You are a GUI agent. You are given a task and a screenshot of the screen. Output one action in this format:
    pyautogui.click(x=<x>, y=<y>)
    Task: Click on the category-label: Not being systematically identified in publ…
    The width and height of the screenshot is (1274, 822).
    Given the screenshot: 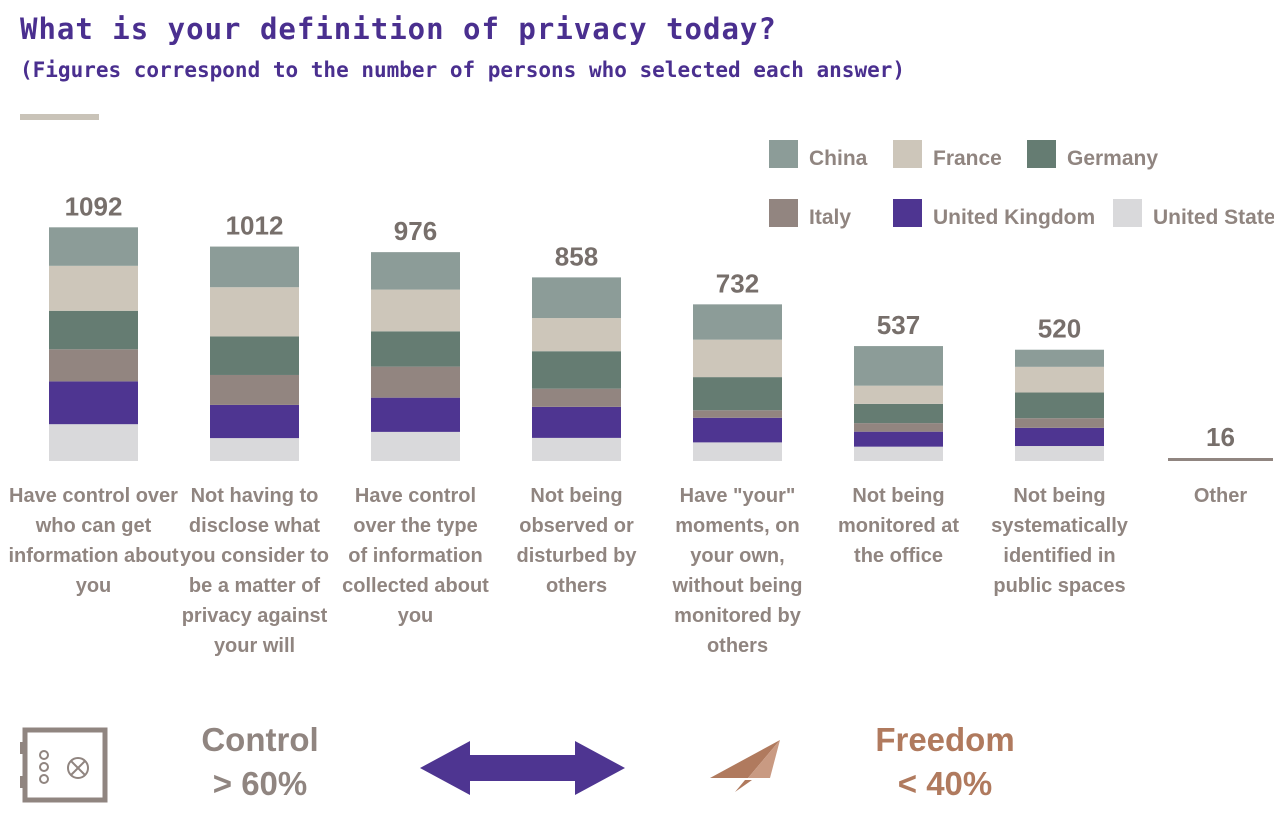 What is the action you would take?
    pyautogui.click(x=1060, y=541)
    